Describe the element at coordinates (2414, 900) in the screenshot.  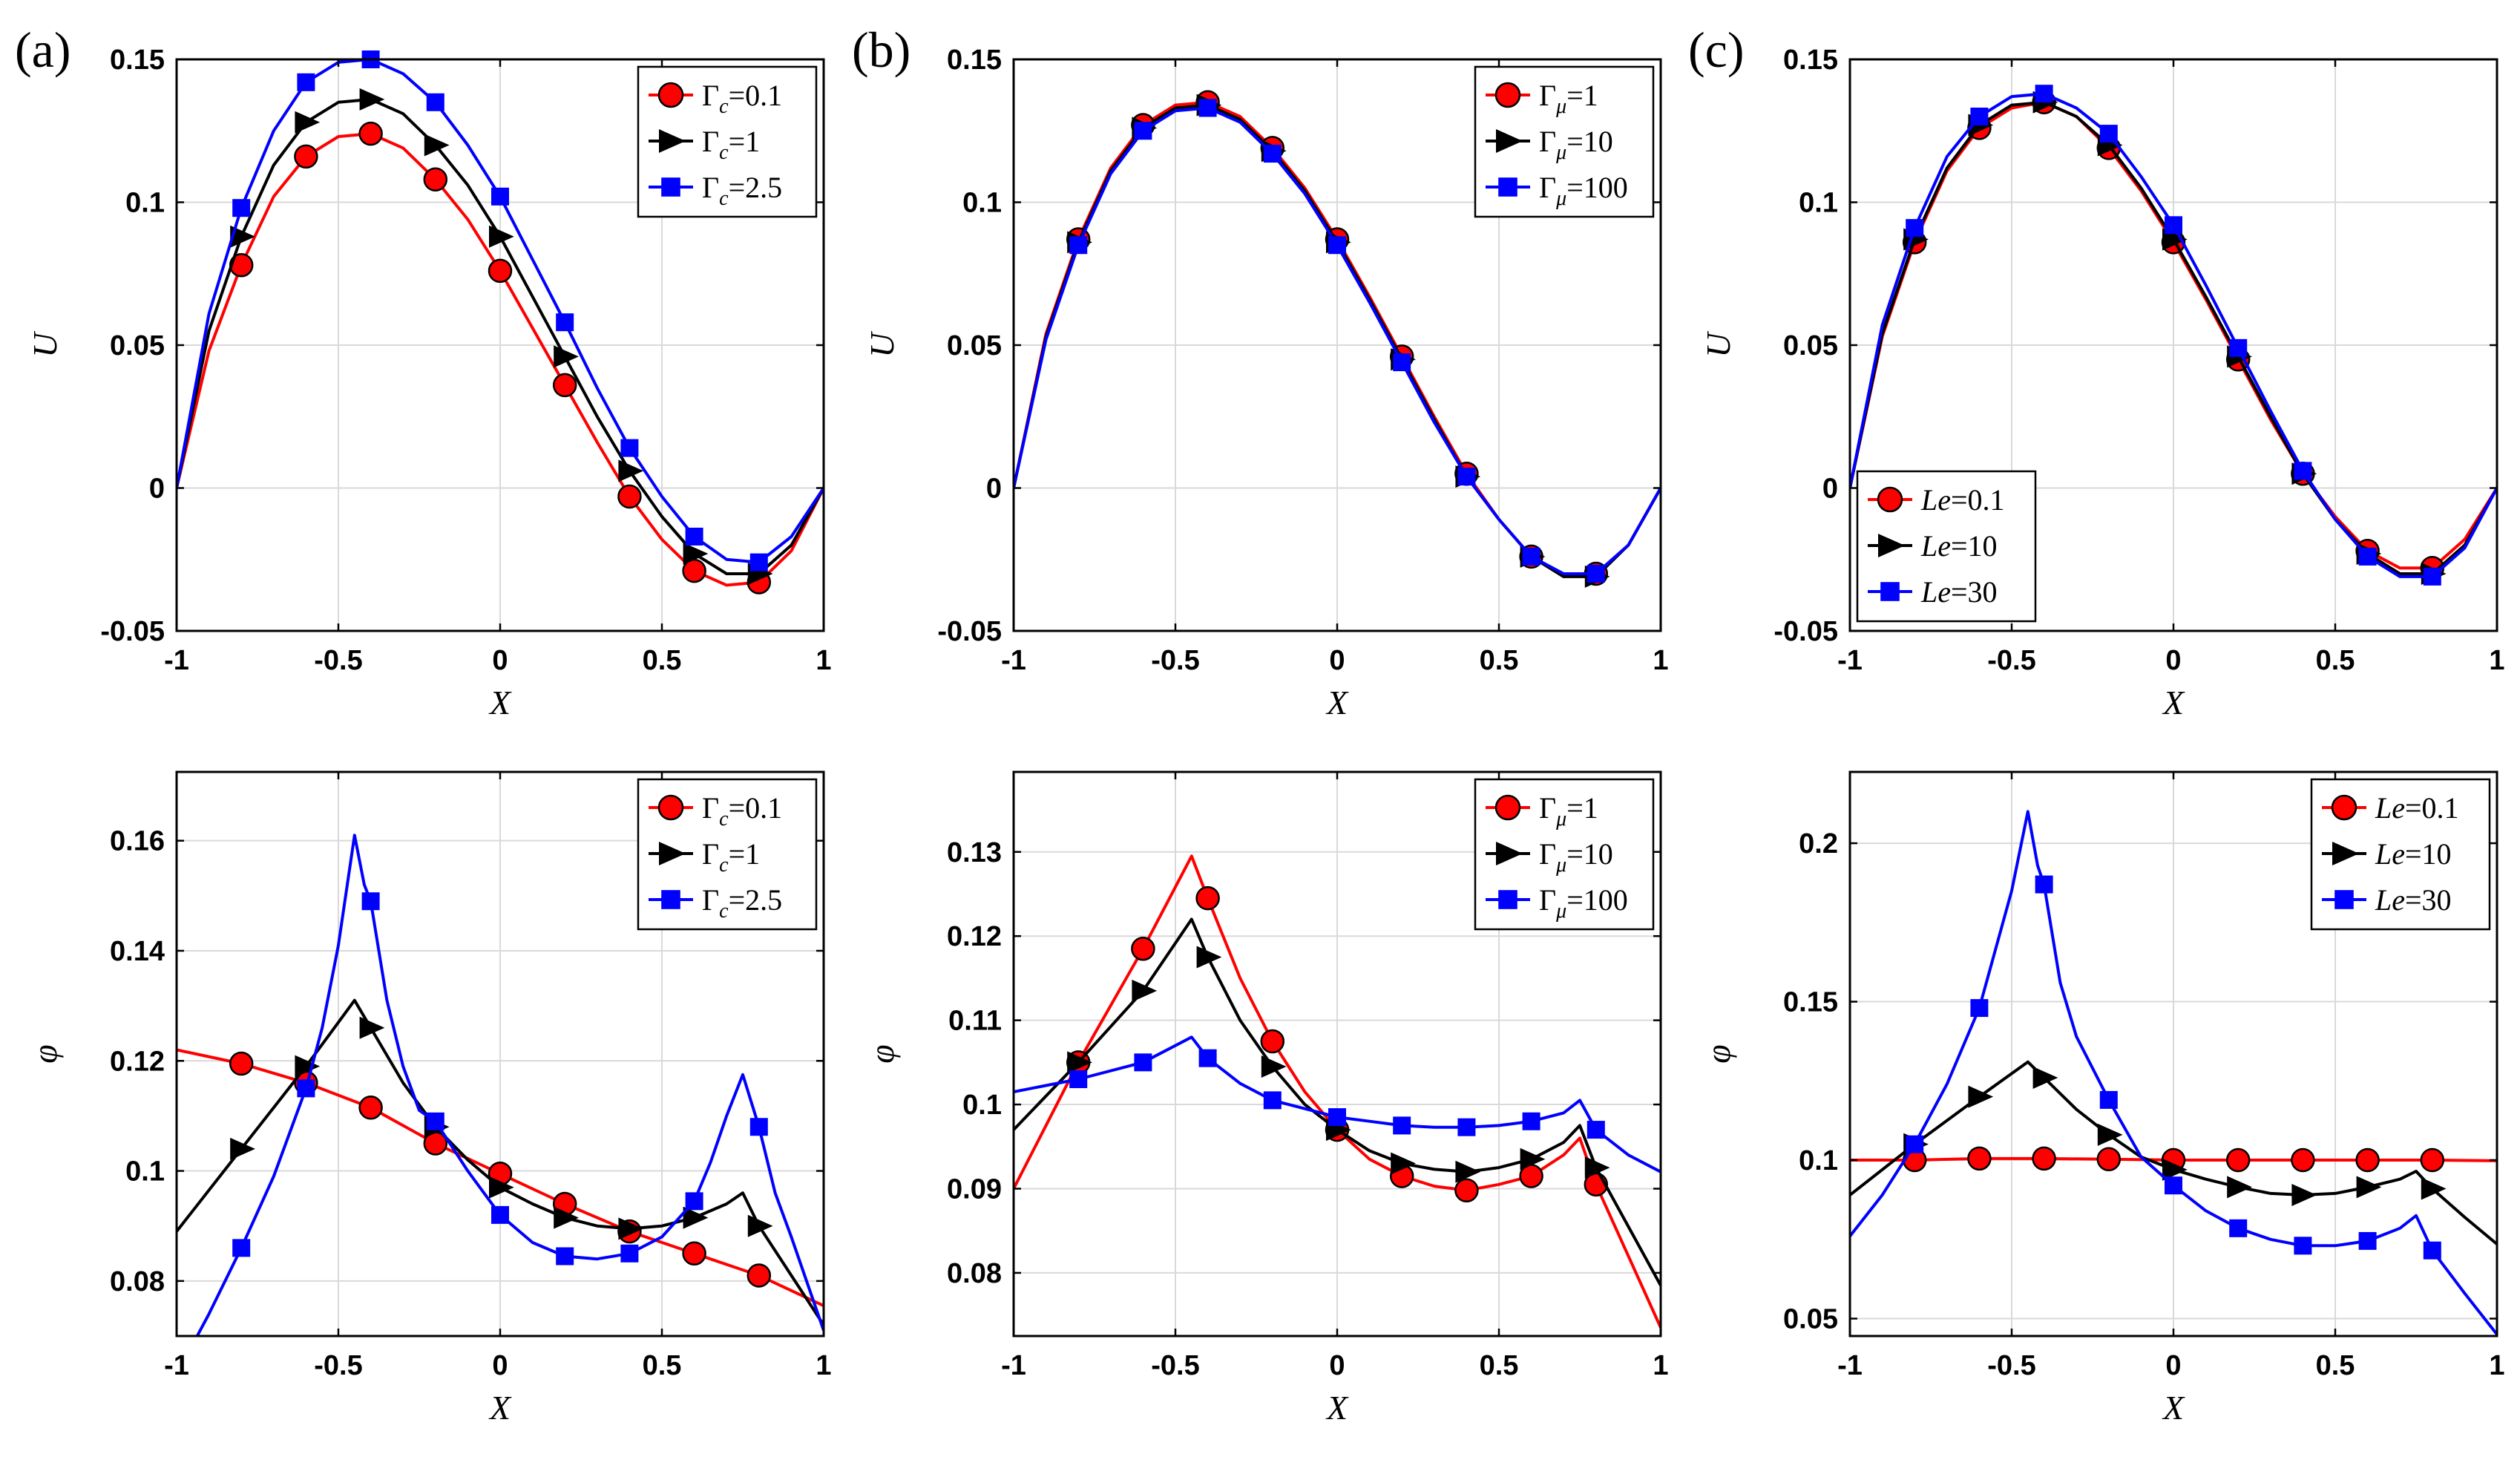
I see `legend-label-2: Le=30` at that location.